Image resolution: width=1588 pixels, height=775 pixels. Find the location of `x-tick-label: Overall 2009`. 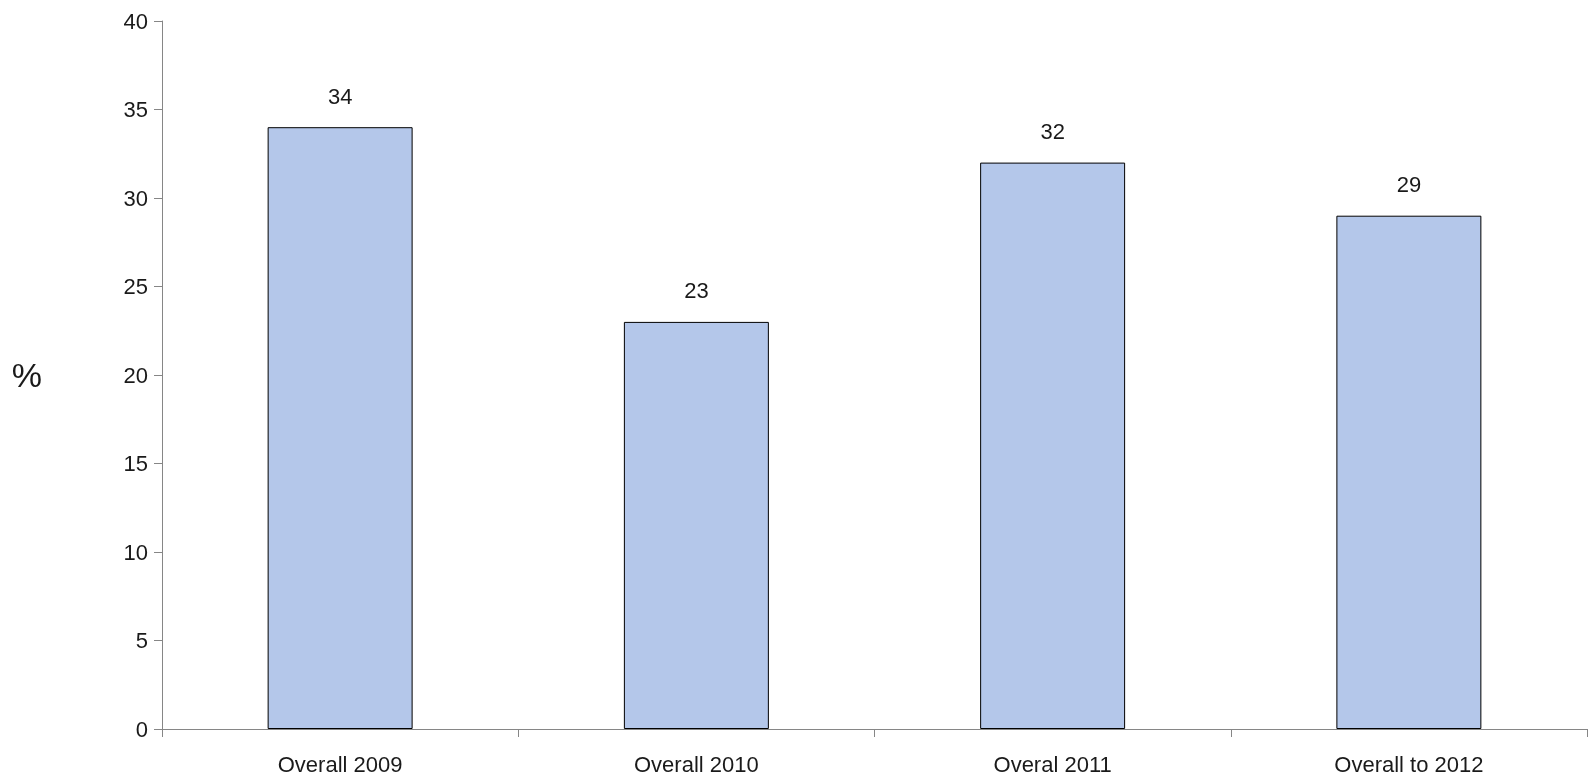

x-tick-label: Overall 2009 is located at coordinates (340, 763).